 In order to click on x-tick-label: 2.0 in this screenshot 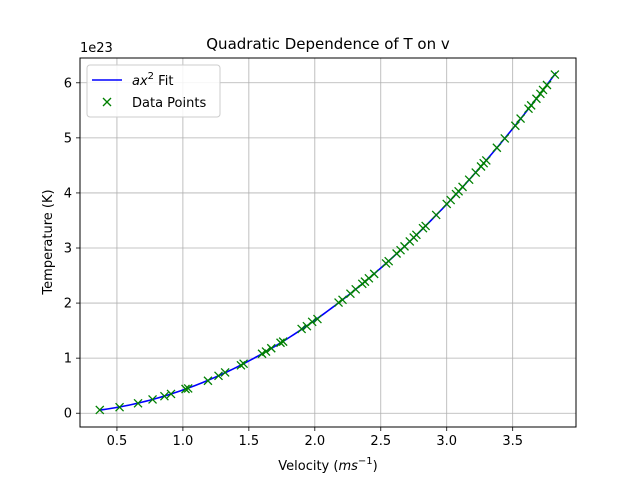, I will do `click(314, 441)`.